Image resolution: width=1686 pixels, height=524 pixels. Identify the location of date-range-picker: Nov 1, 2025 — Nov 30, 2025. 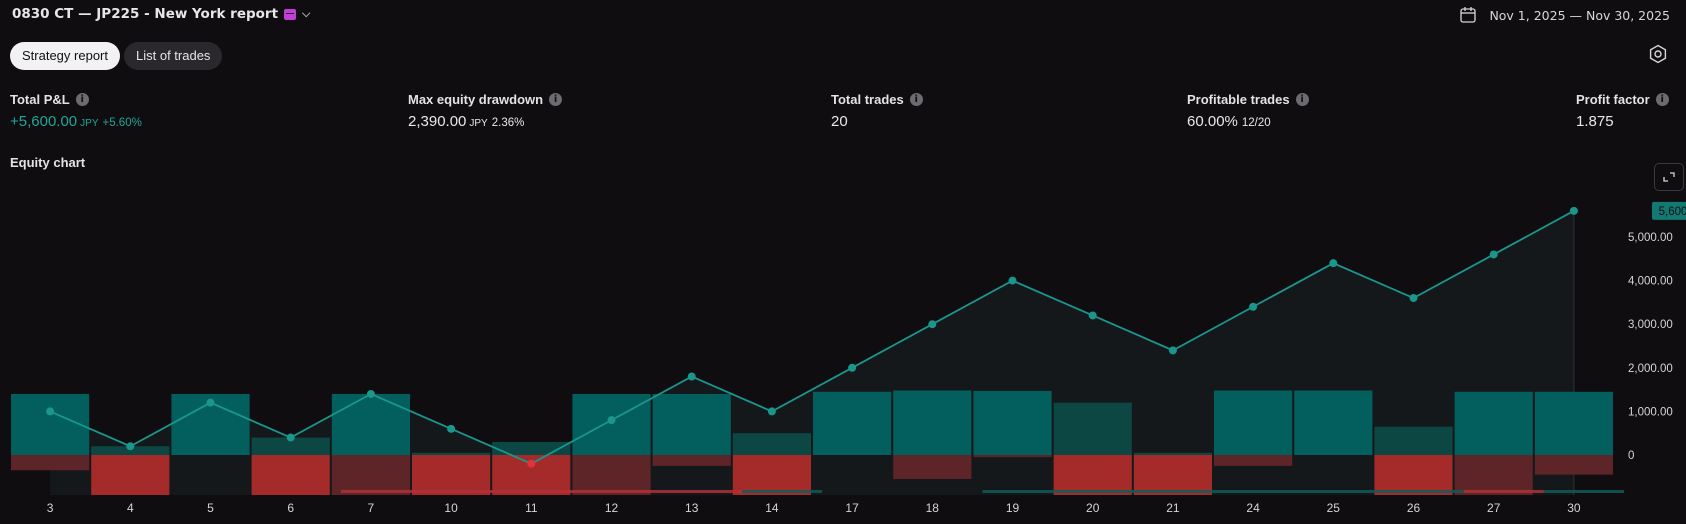
(1564, 15).